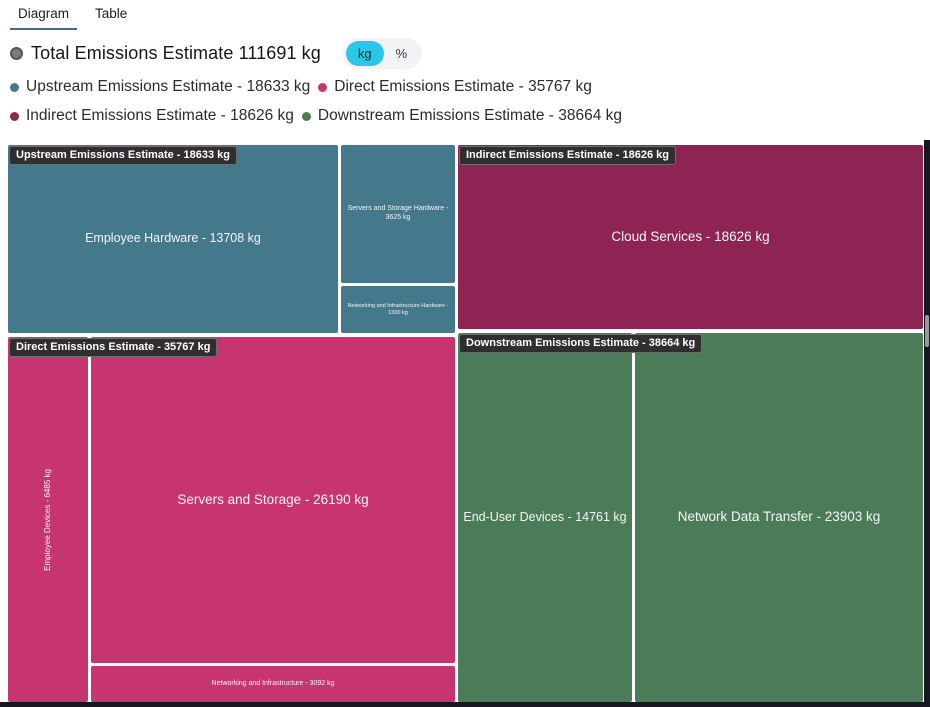 The image size is (930, 707). What do you see at coordinates (323, 87) in the screenshot?
I see `legend-dot-direct-icon` at bounding box center [323, 87].